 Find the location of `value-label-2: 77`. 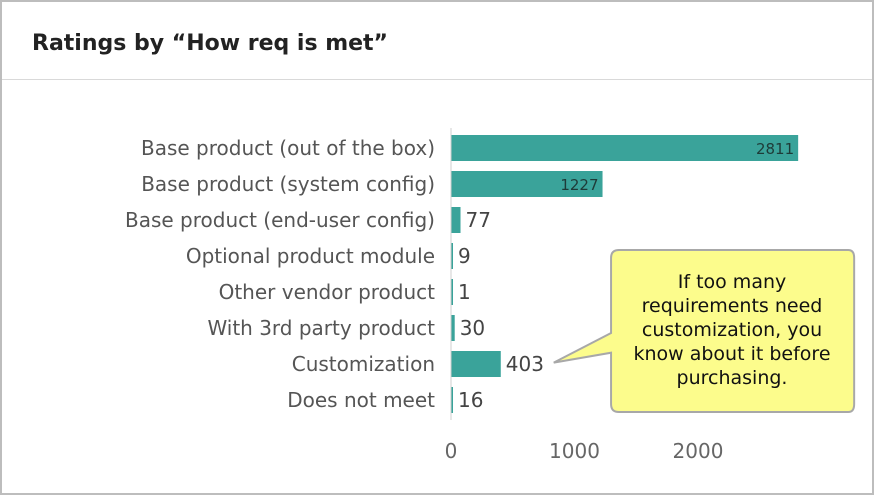

value-label-2: 77 is located at coordinates (478, 220).